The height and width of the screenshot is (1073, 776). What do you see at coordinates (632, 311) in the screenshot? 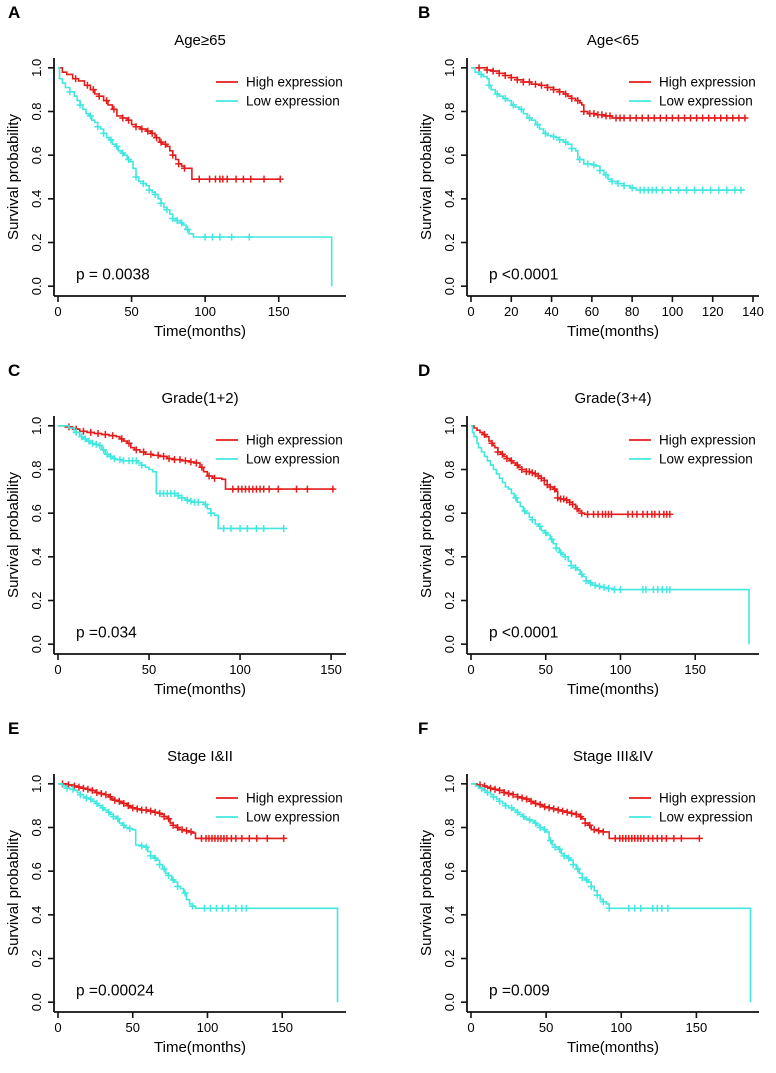
I see `x-tick-label: 80` at bounding box center [632, 311].